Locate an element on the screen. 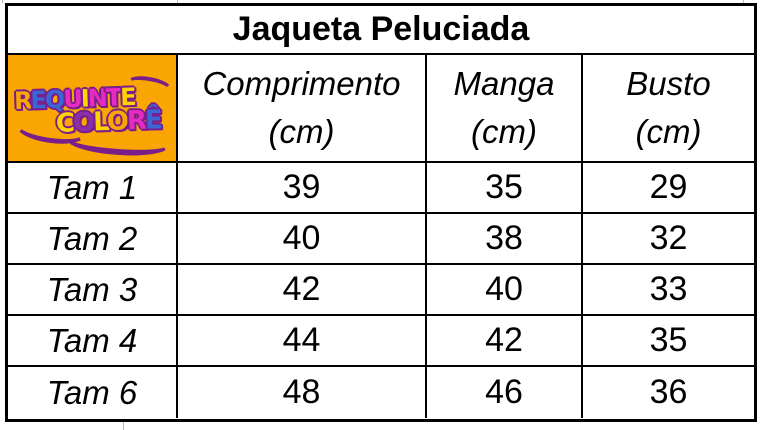 This screenshot has height=430, width=763. value-comprimento: 39 is located at coordinates (302, 188).